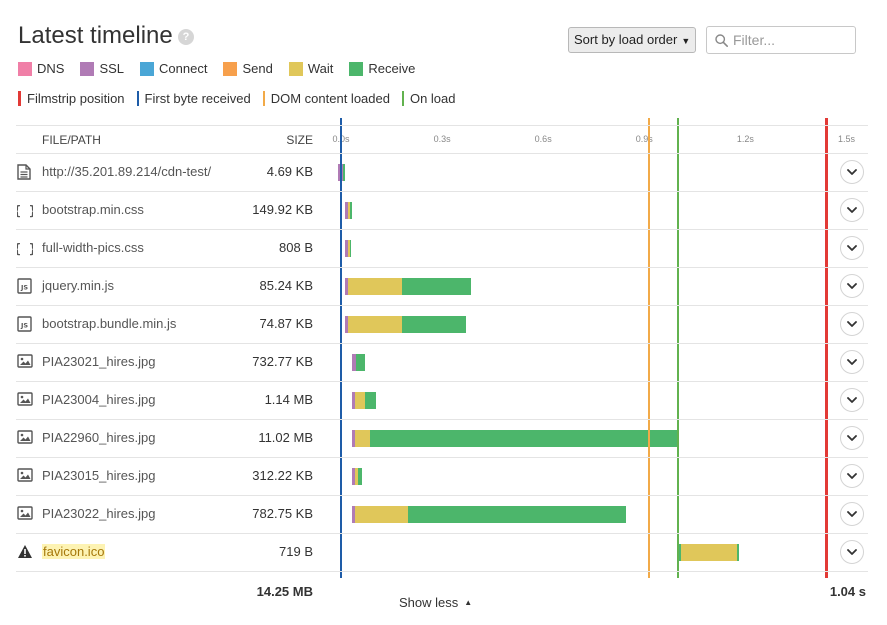 Image resolution: width=887 pixels, height=625 pixels. I want to click on row-file-path: PIA23021_hires.jpg, so click(99, 361).